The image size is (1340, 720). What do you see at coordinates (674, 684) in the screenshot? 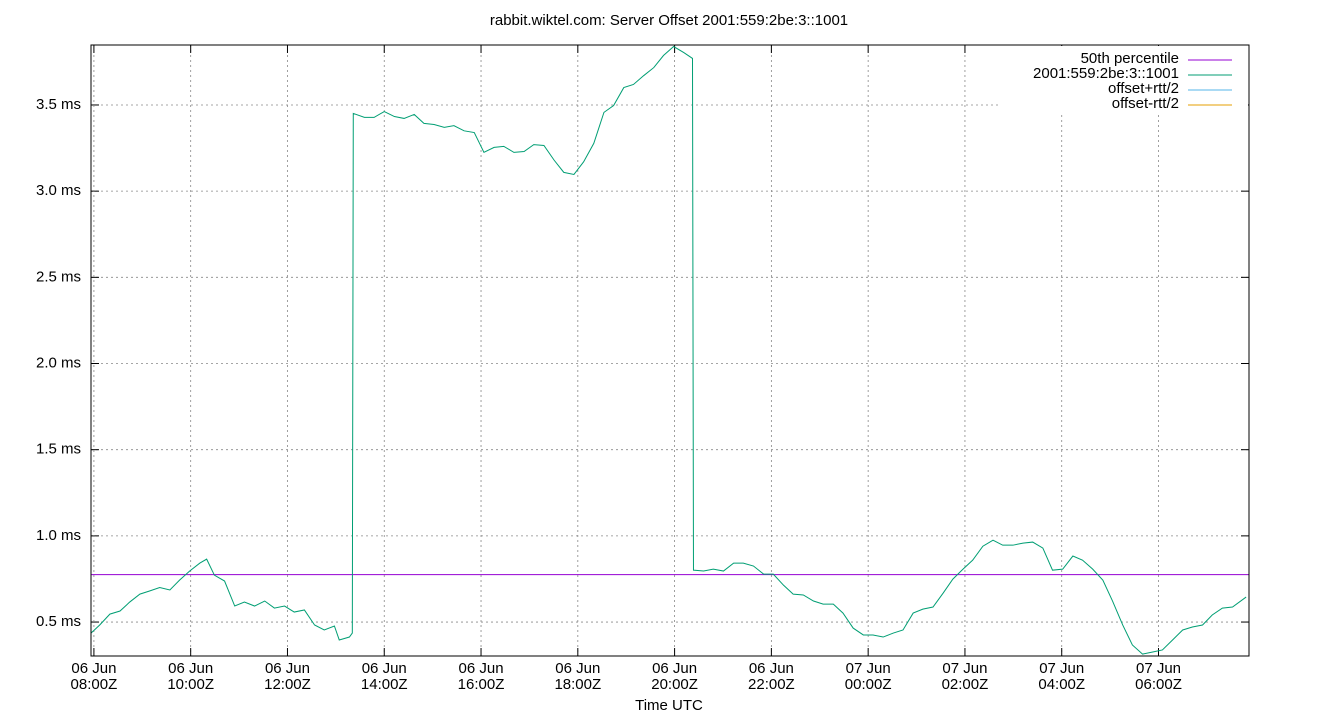
I see `x-tick-label: 20:00Z` at bounding box center [674, 684].